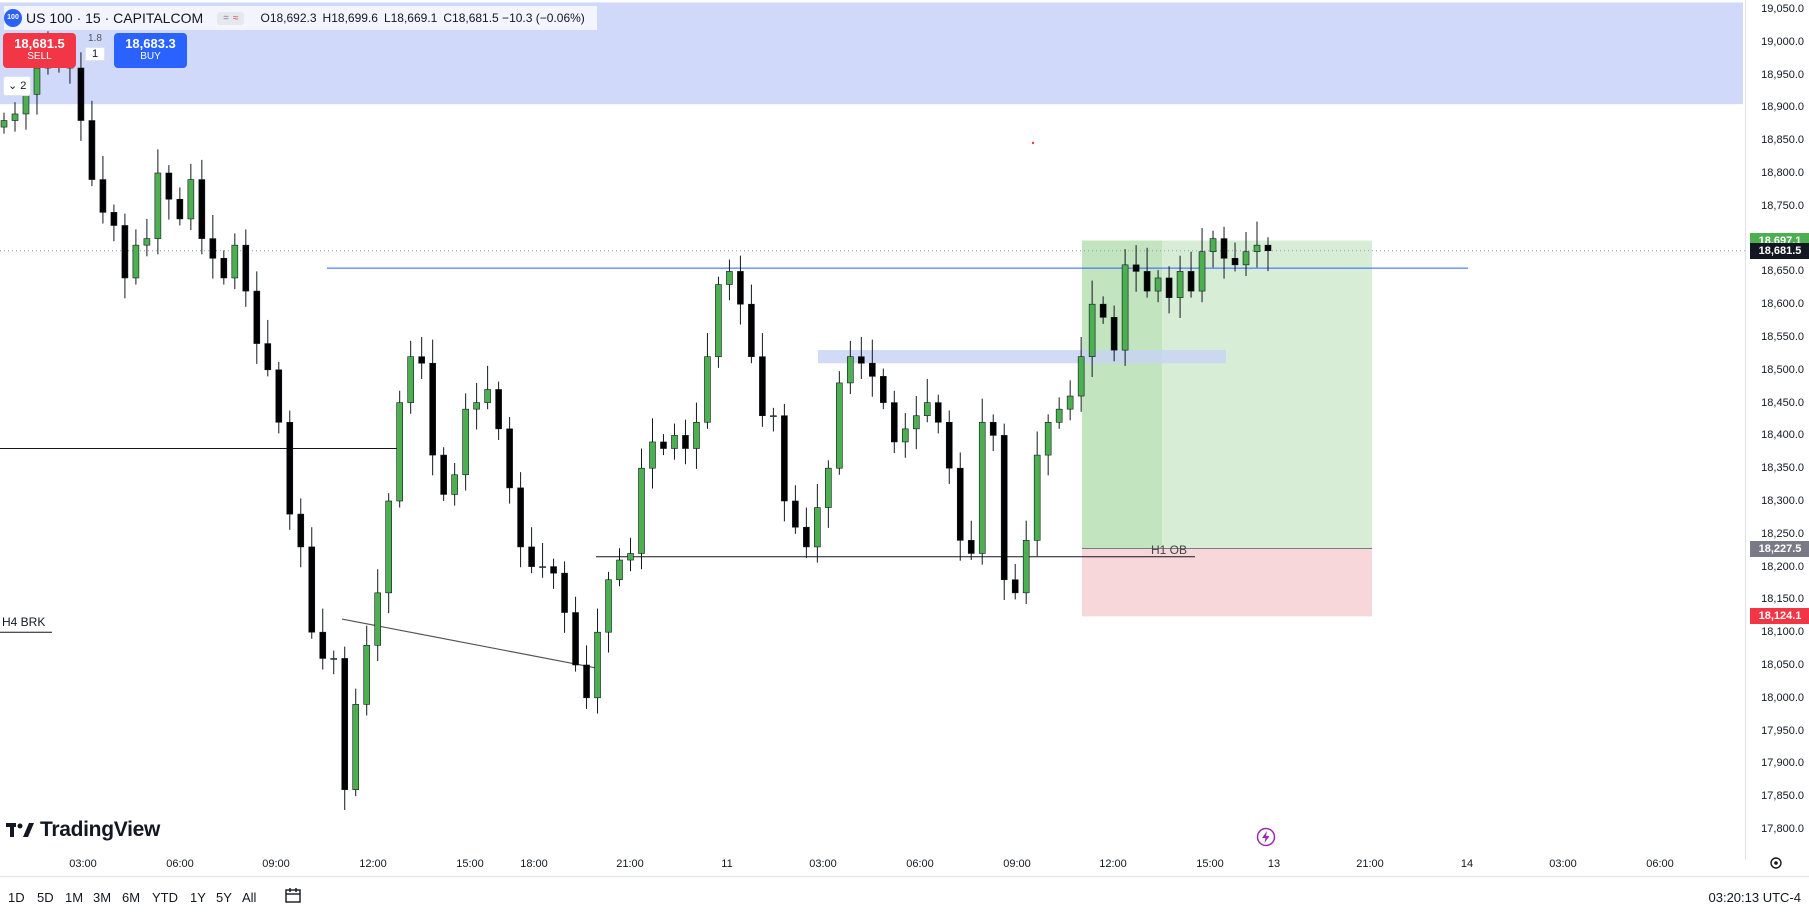  What do you see at coordinates (1782, 697) in the screenshot?
I see `price-tick-label: 18,000.0` at bounding box center [1782, 697].